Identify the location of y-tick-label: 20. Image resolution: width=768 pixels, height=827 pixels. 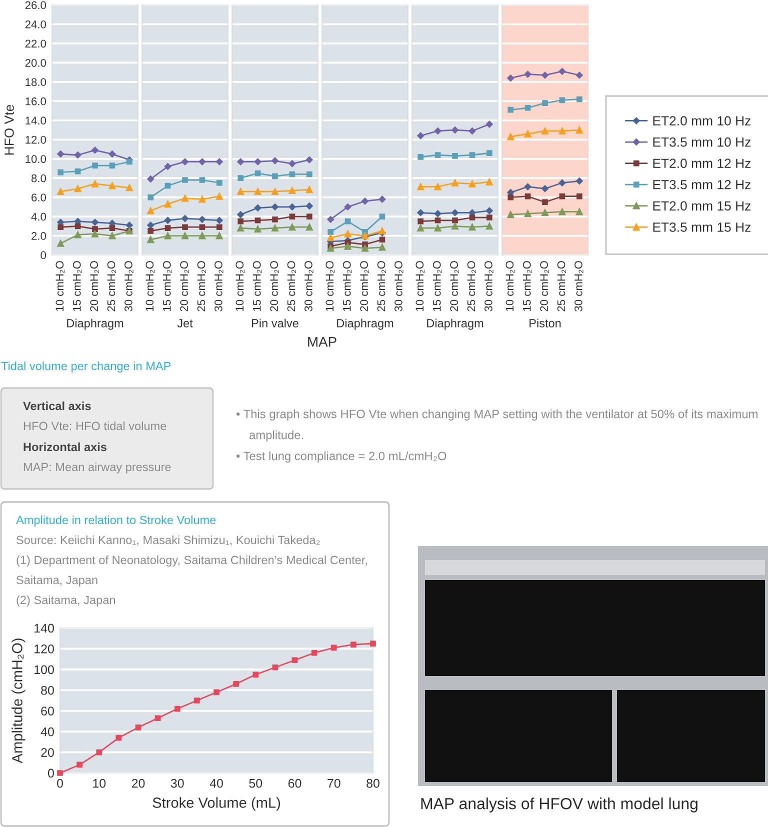
(47, 752).